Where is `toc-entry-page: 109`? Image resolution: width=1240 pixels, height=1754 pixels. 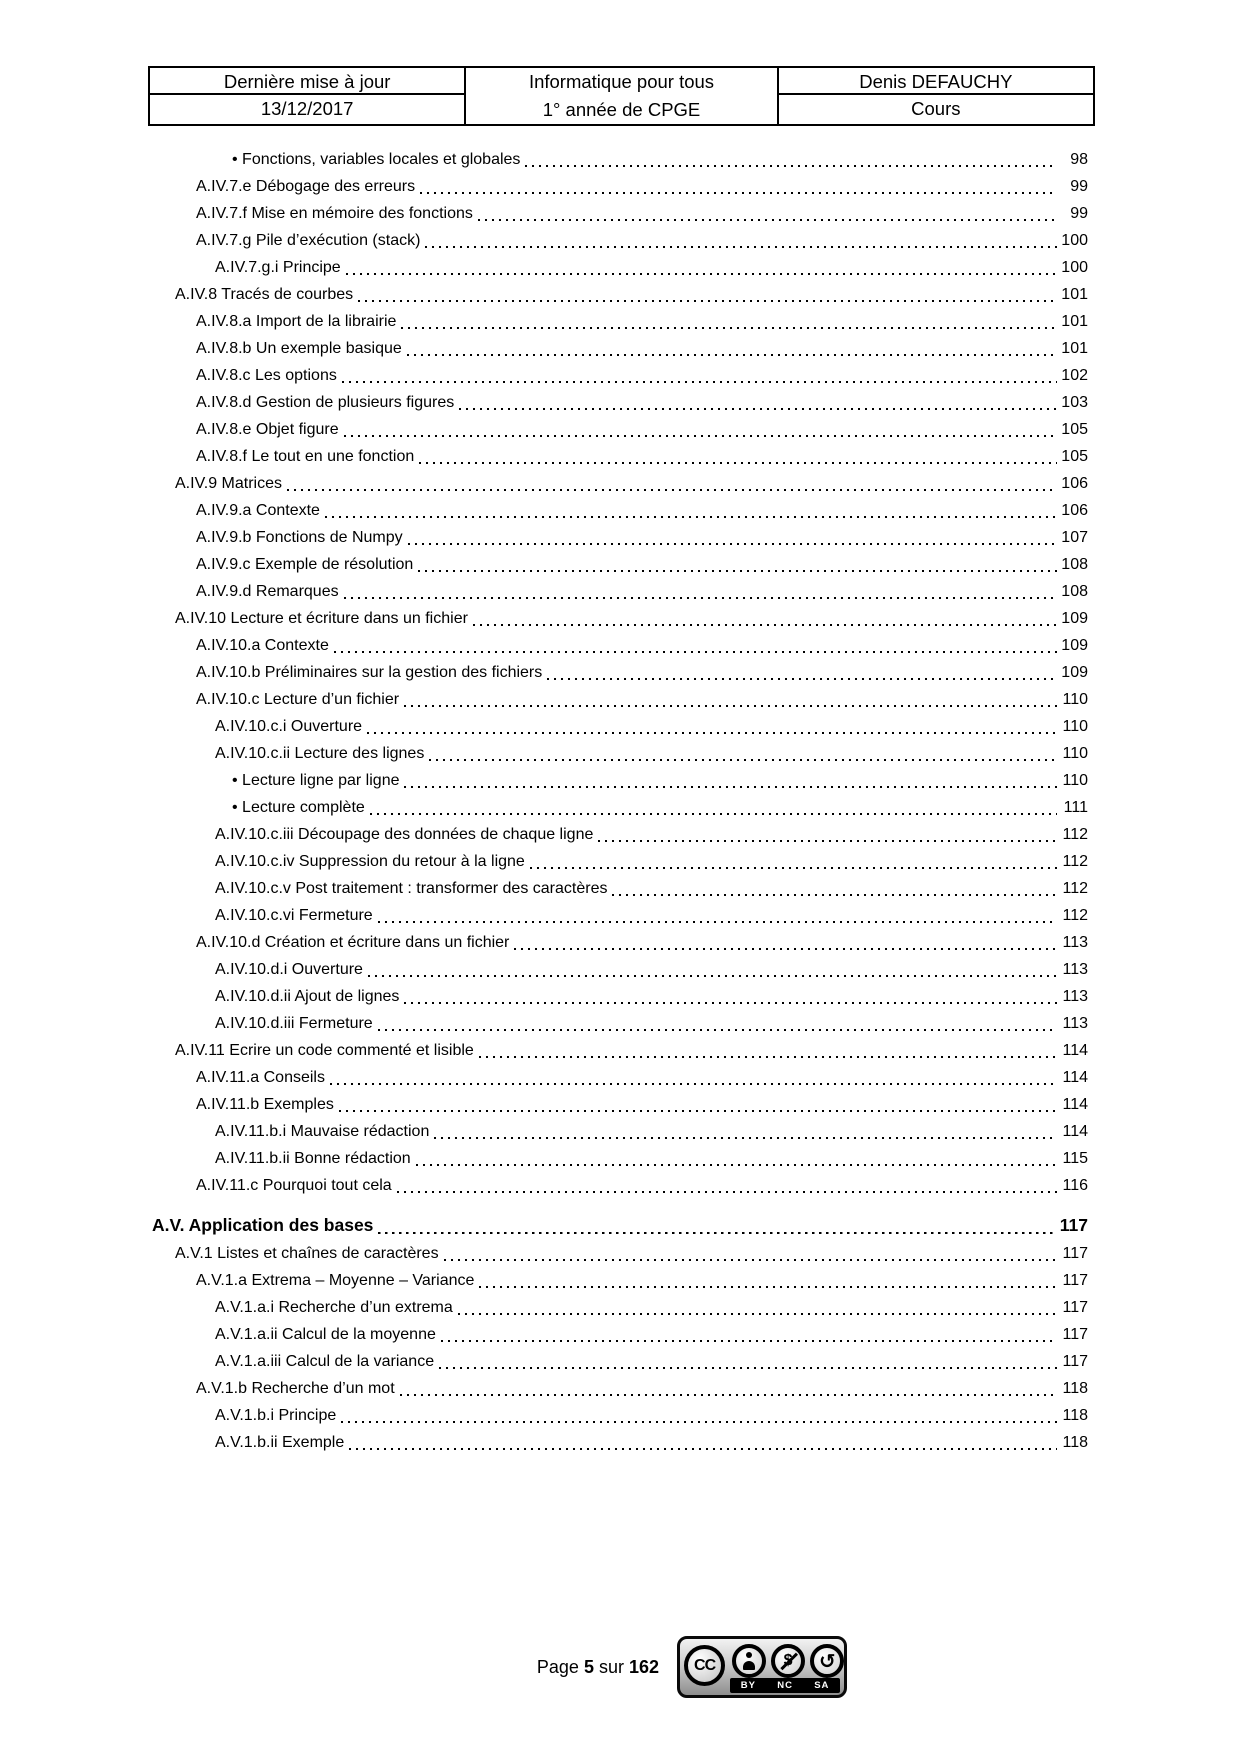 toc-entry-page: 109 is located at coordinates (1074, 672).